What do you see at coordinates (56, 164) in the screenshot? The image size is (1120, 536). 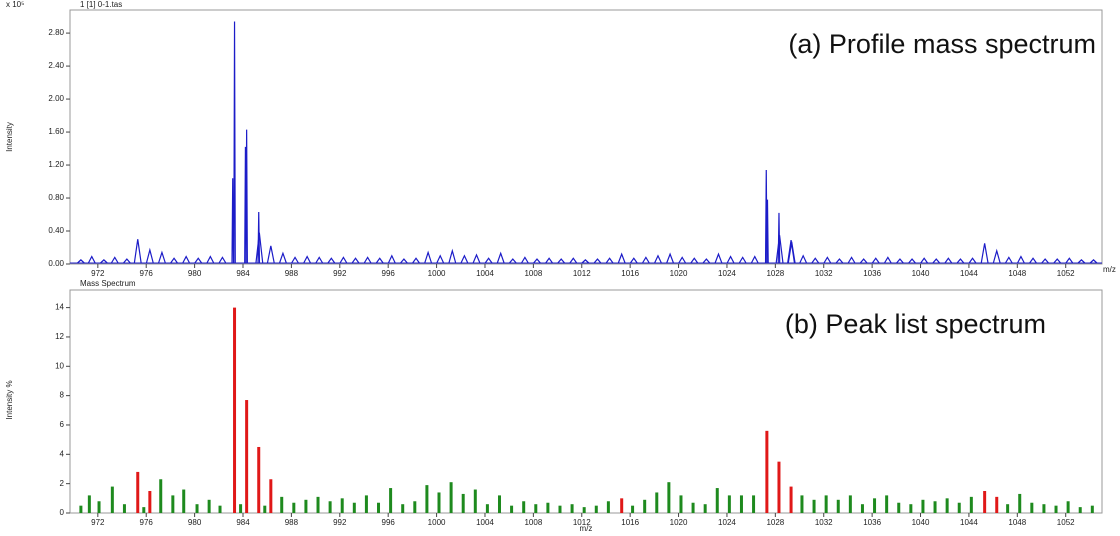 I see `y-tick-label: 1.20` at bounding box center [56, 164].